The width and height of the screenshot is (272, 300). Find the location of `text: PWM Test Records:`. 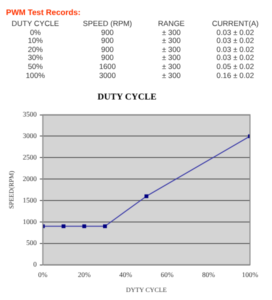

text: PWM Test Records: is located at coordinates (43, 12).